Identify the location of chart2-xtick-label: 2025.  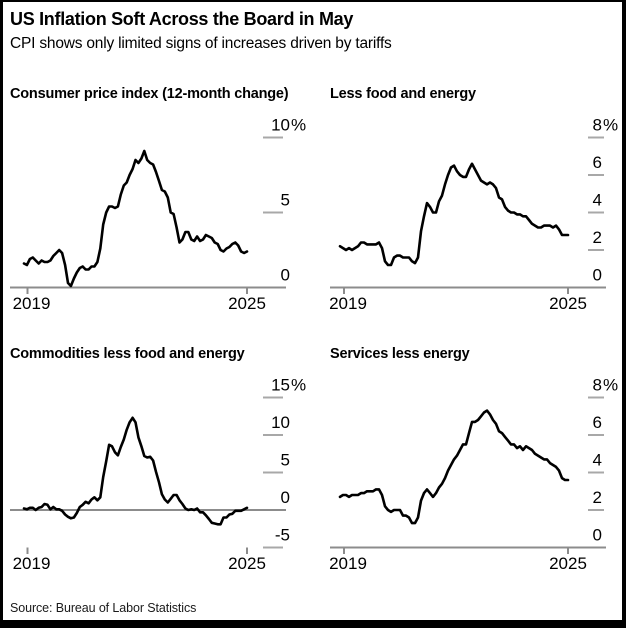
(247, 563).